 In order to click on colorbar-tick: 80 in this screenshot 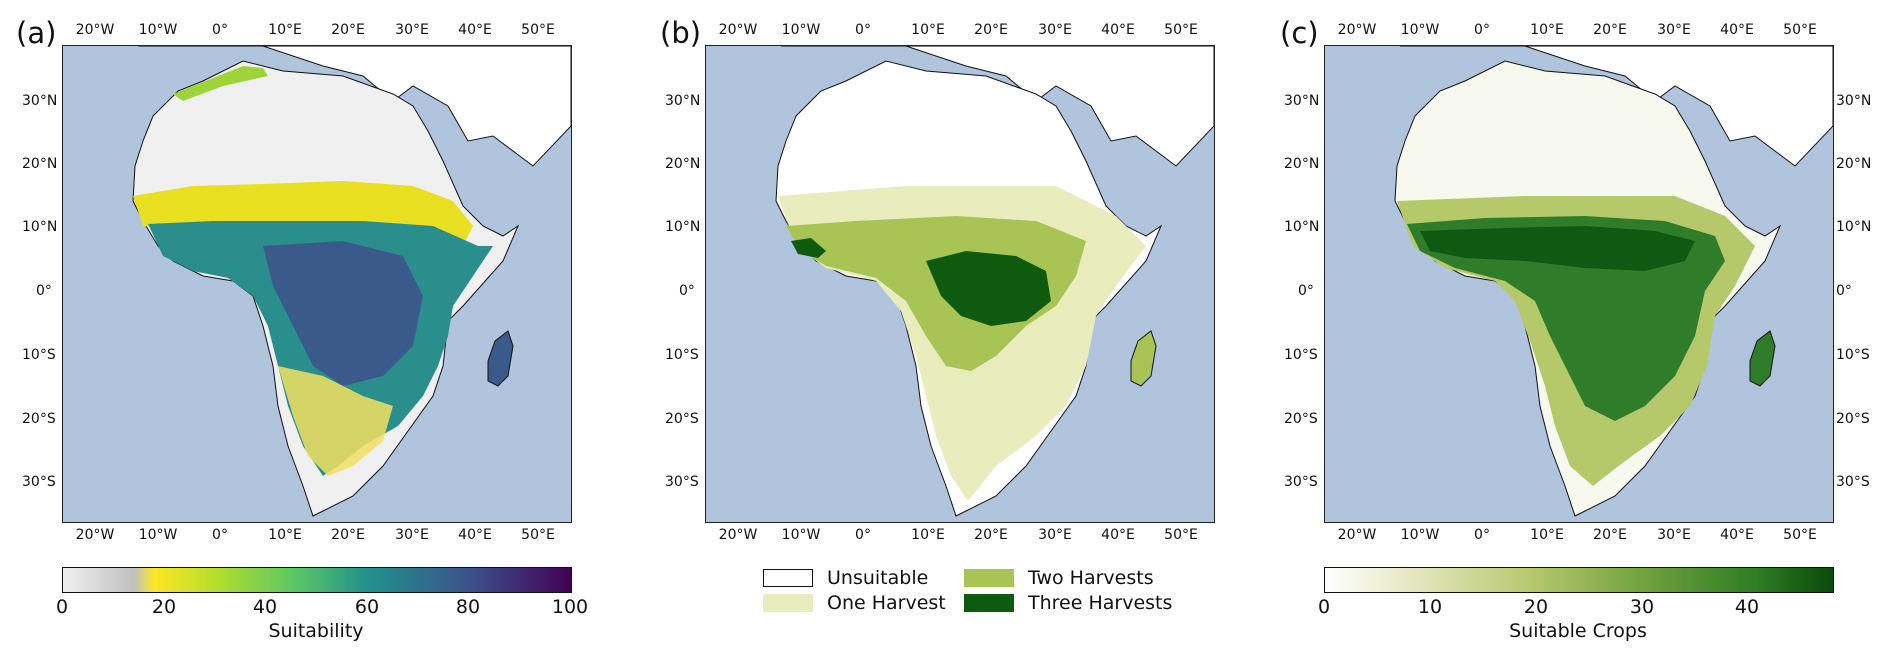, I will do `click(468, 607)`.